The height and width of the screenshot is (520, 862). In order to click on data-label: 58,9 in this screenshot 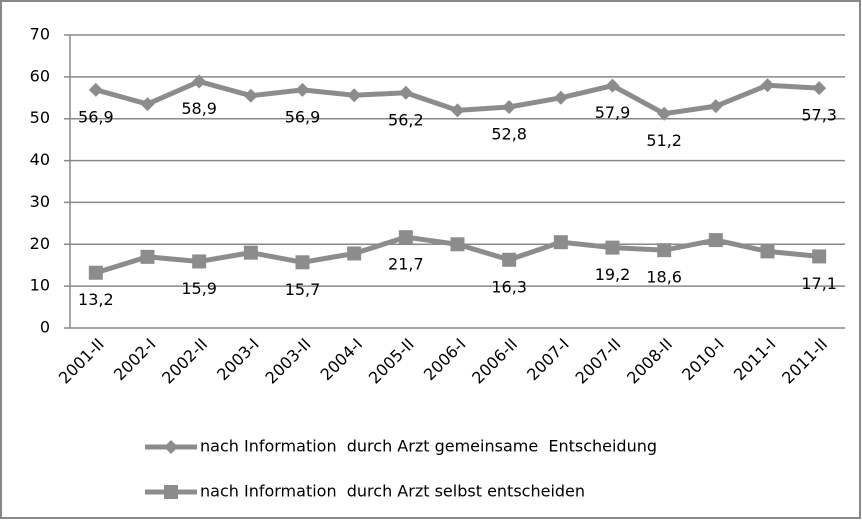, I will do `click(199, 108)`.